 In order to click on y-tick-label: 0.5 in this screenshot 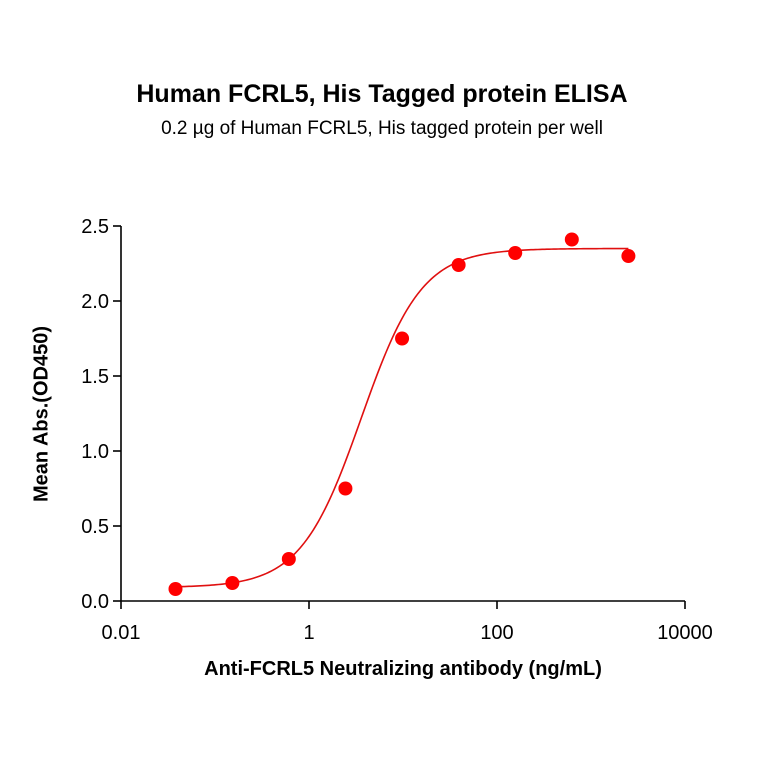, I will do `click(95, 527)`.